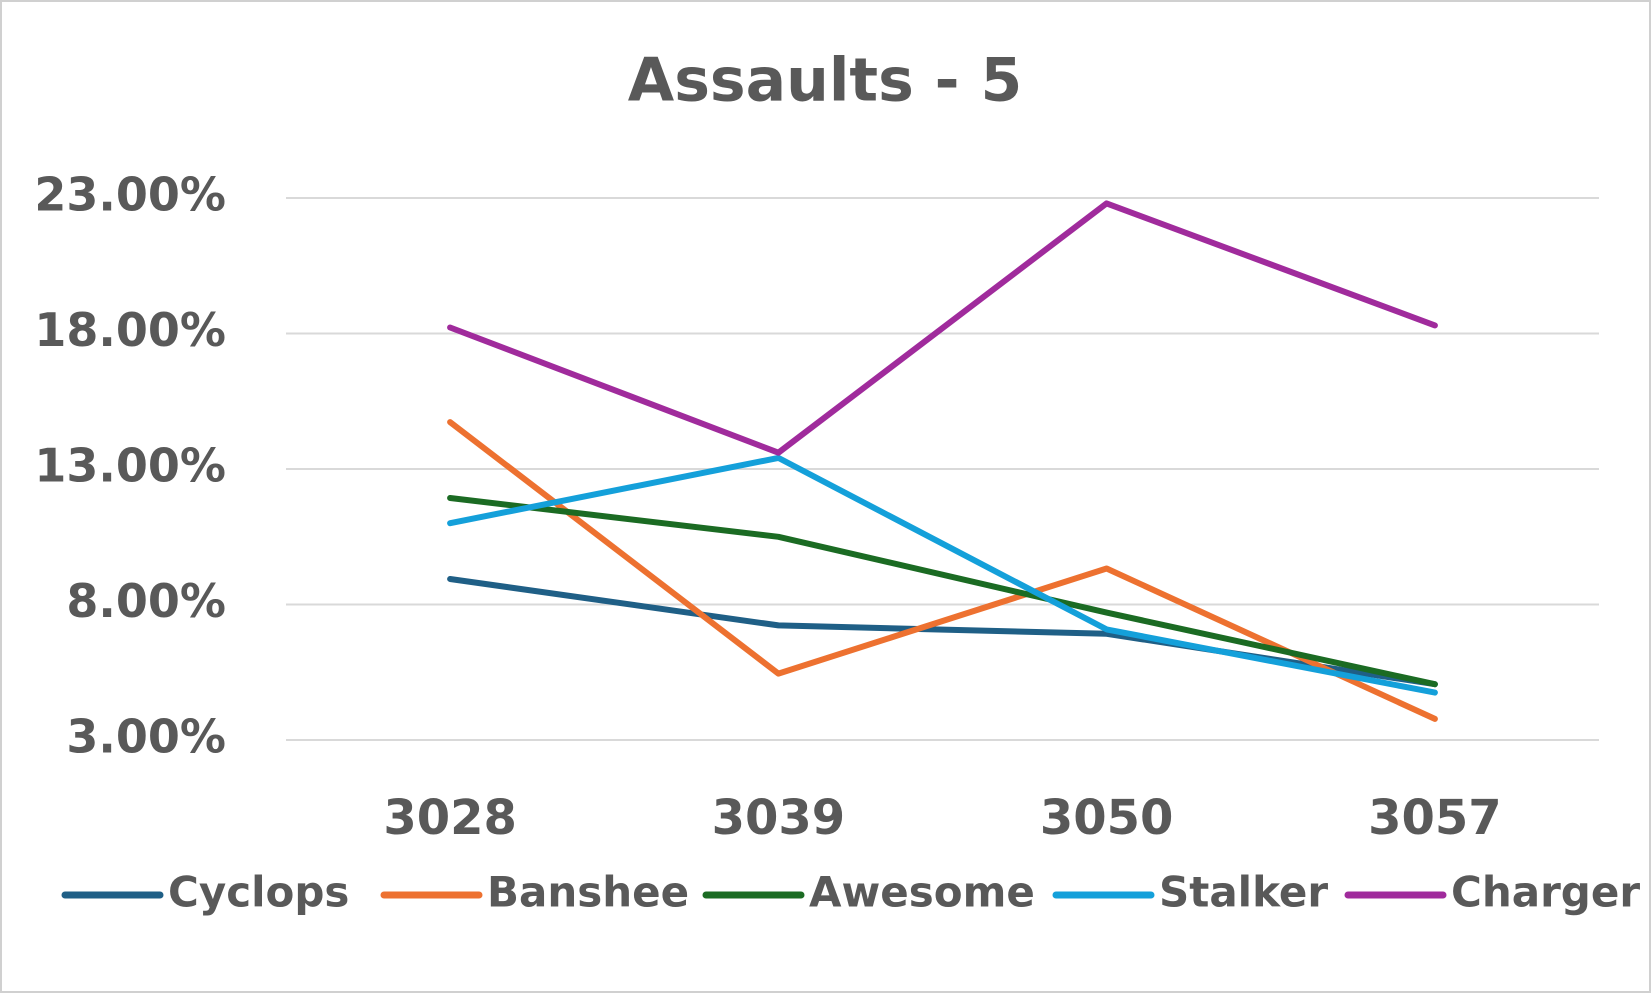 The height and width of the screenshot is (993, 1651). Describe the element at coordinates (130, 195) in the screenshot. I see `y-tick-label: 23.00%` at that location.